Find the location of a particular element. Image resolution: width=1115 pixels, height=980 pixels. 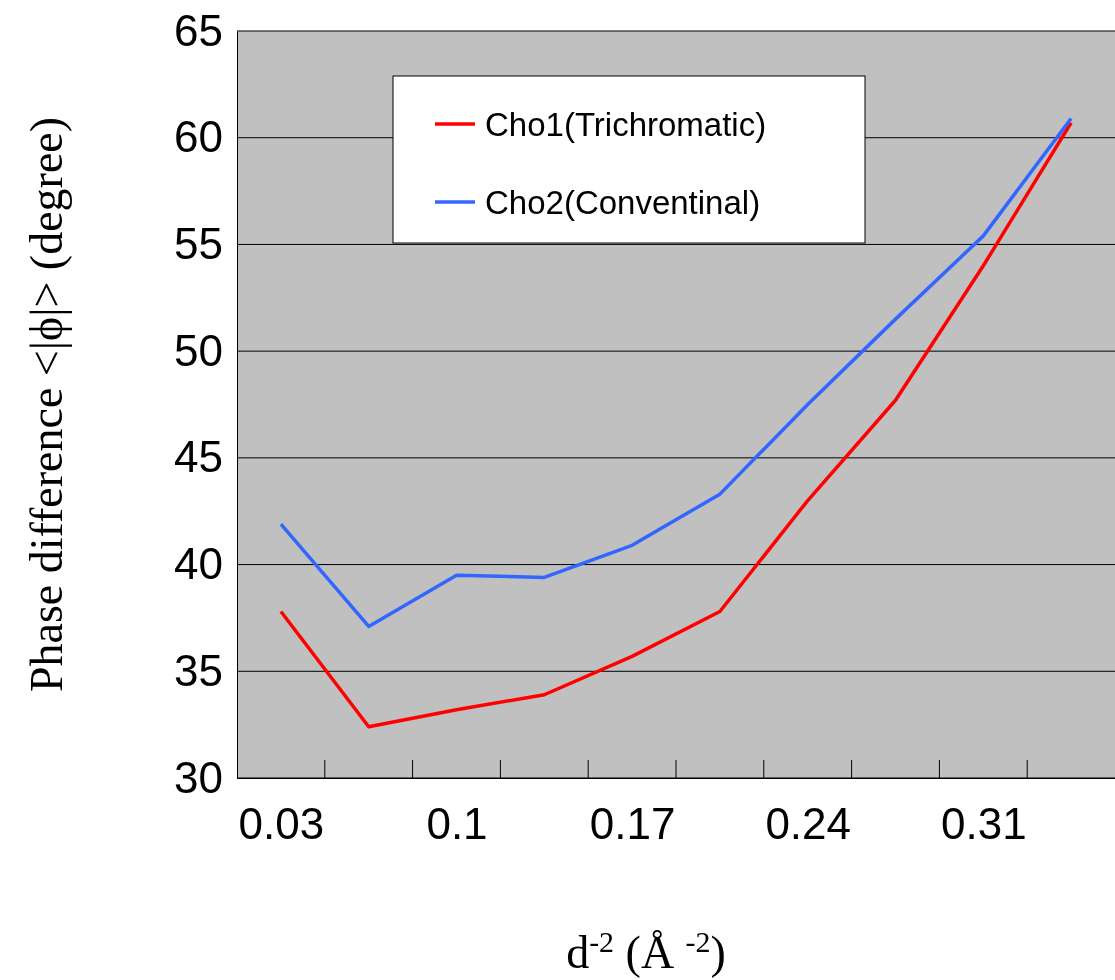

y-tick-label: 45 is located at coordinates (198, 457).